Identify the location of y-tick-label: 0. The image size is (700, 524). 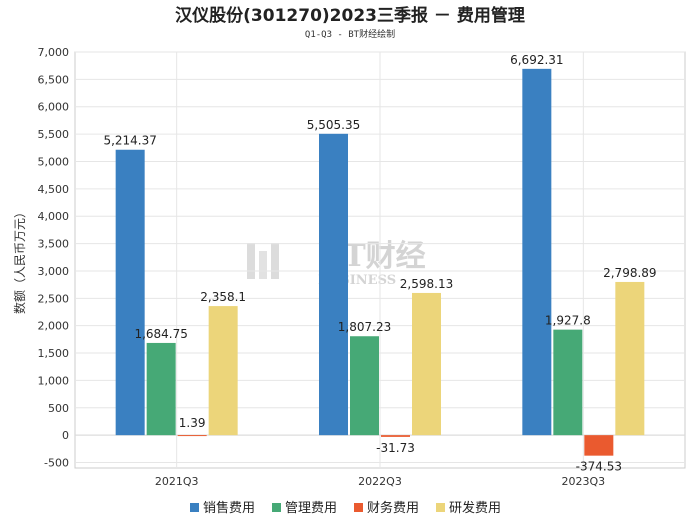
(65, 435).